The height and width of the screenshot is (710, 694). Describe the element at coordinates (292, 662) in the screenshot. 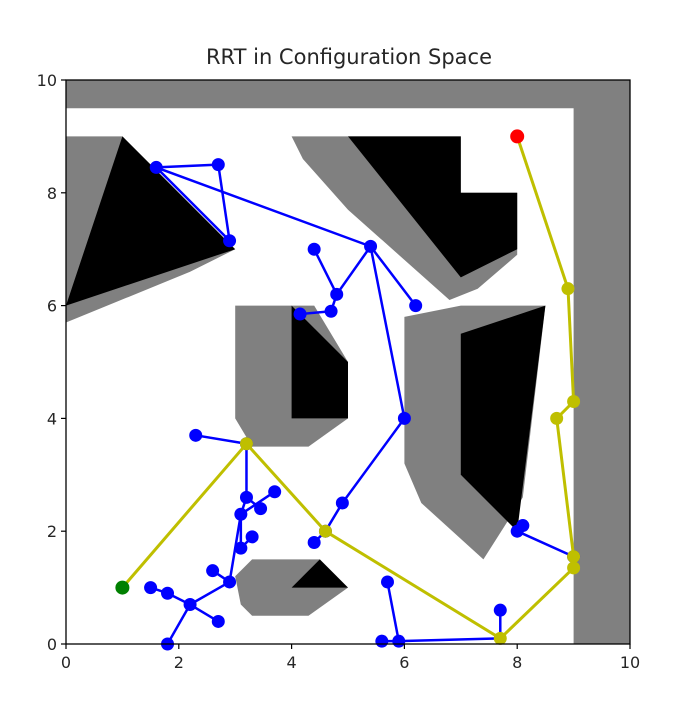

I see `x-tick-label-2: 4` at that location.